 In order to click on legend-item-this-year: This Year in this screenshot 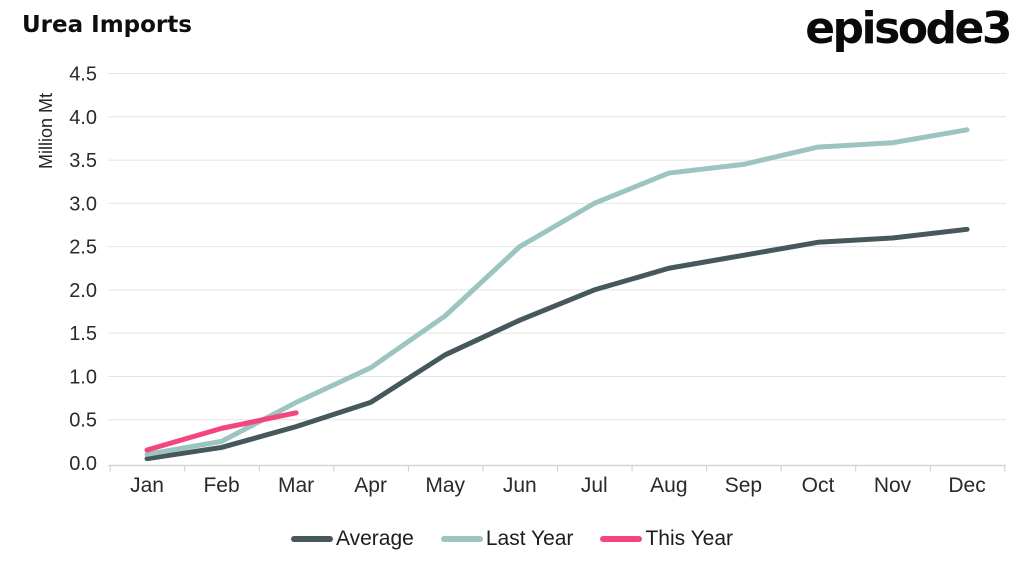, I will do `click(666, 539)`.